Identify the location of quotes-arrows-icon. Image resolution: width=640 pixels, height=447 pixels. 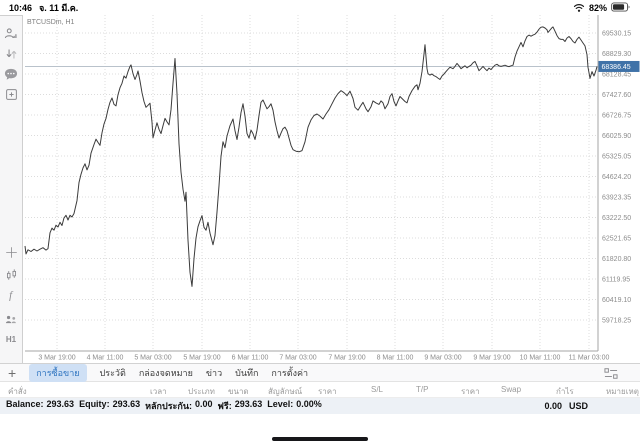
(11, 54).